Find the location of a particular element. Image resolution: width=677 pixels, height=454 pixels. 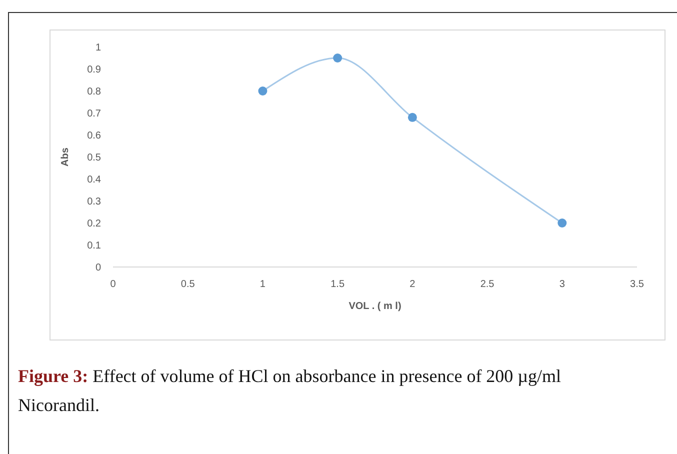

y-tick-label: 0 is located at coordinates (98, 268).